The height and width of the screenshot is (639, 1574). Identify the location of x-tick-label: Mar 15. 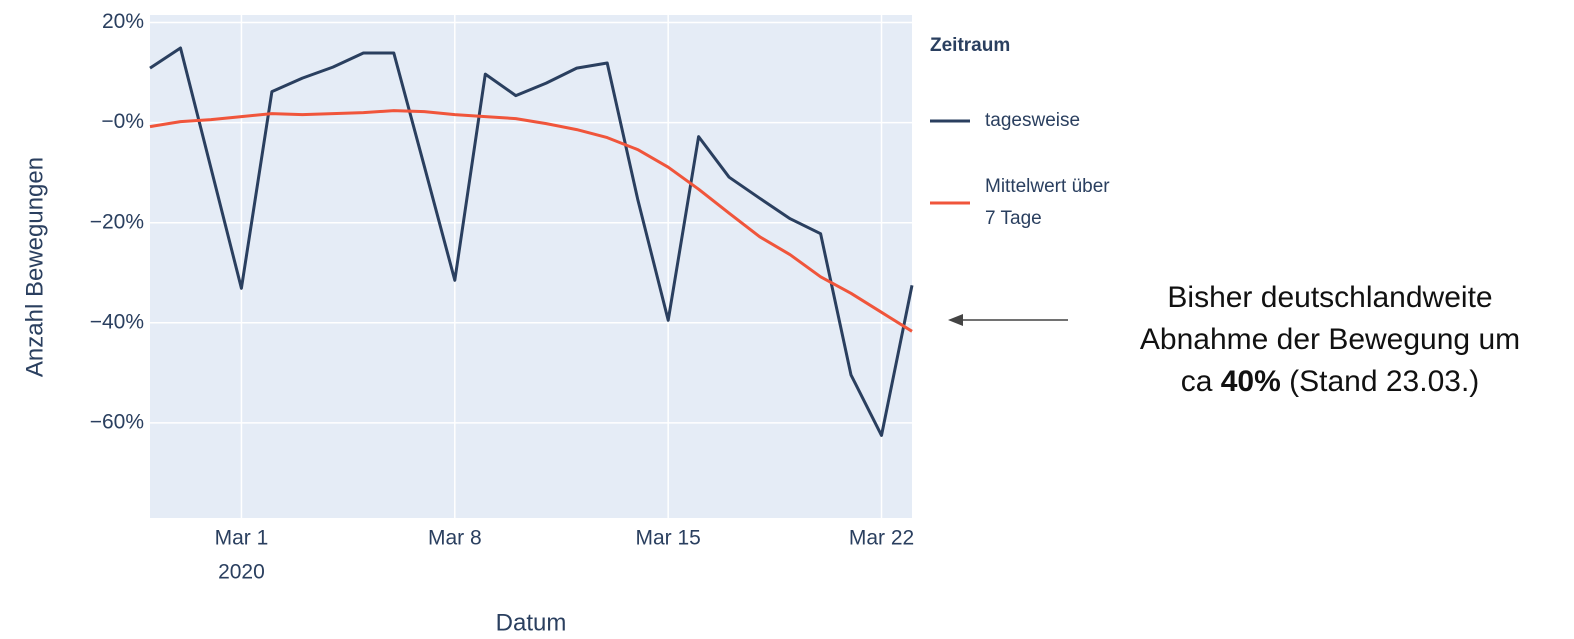
(667, 538).